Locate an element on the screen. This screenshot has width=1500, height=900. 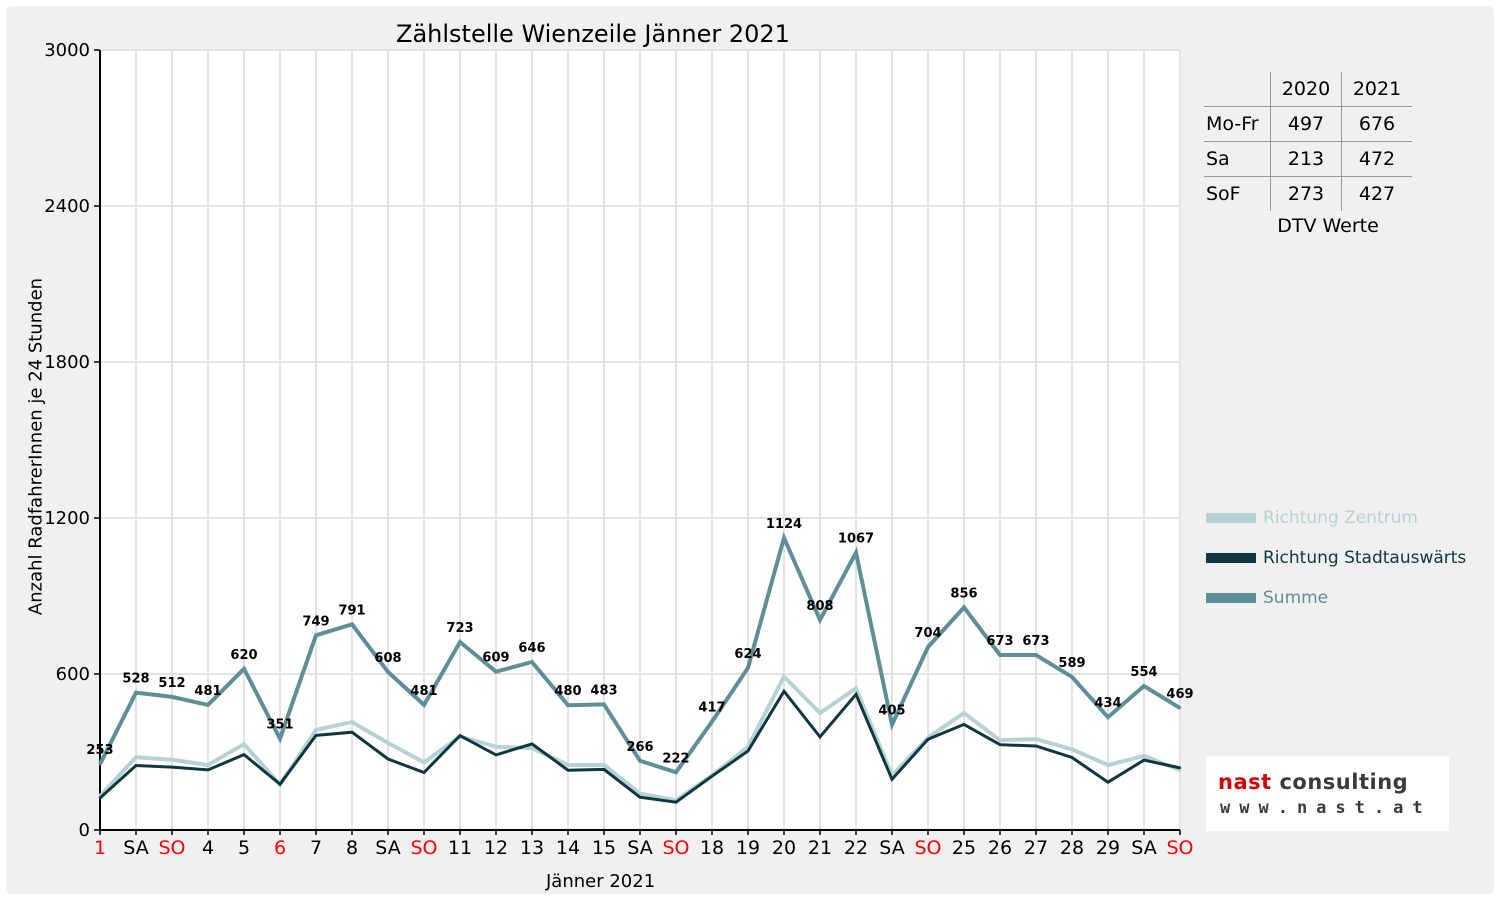
data-label: 856 is located at coordinates (963, 593).